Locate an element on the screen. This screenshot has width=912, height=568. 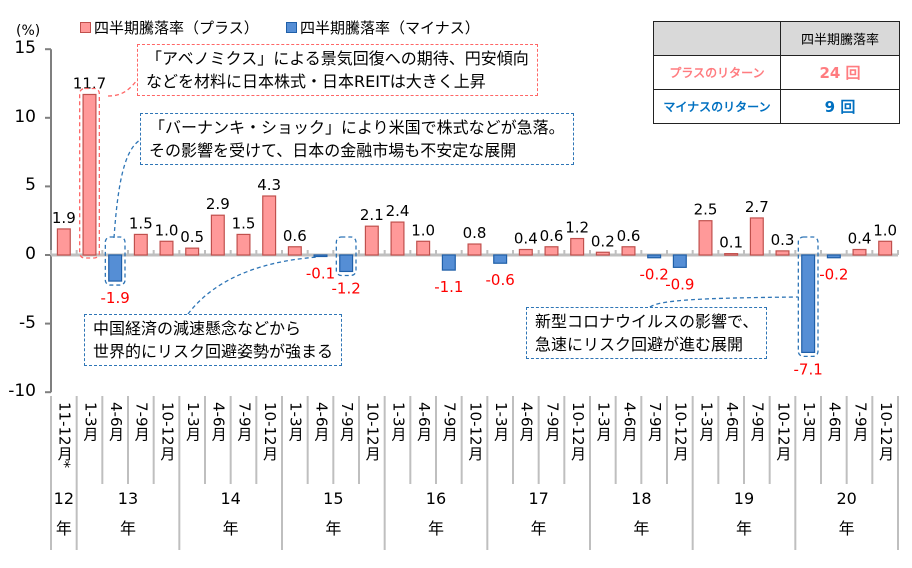
annotation-bernanke-line-2: その影響を受けて、日本の金融市場も不安定な展開 is located at coordinates (333, 150).